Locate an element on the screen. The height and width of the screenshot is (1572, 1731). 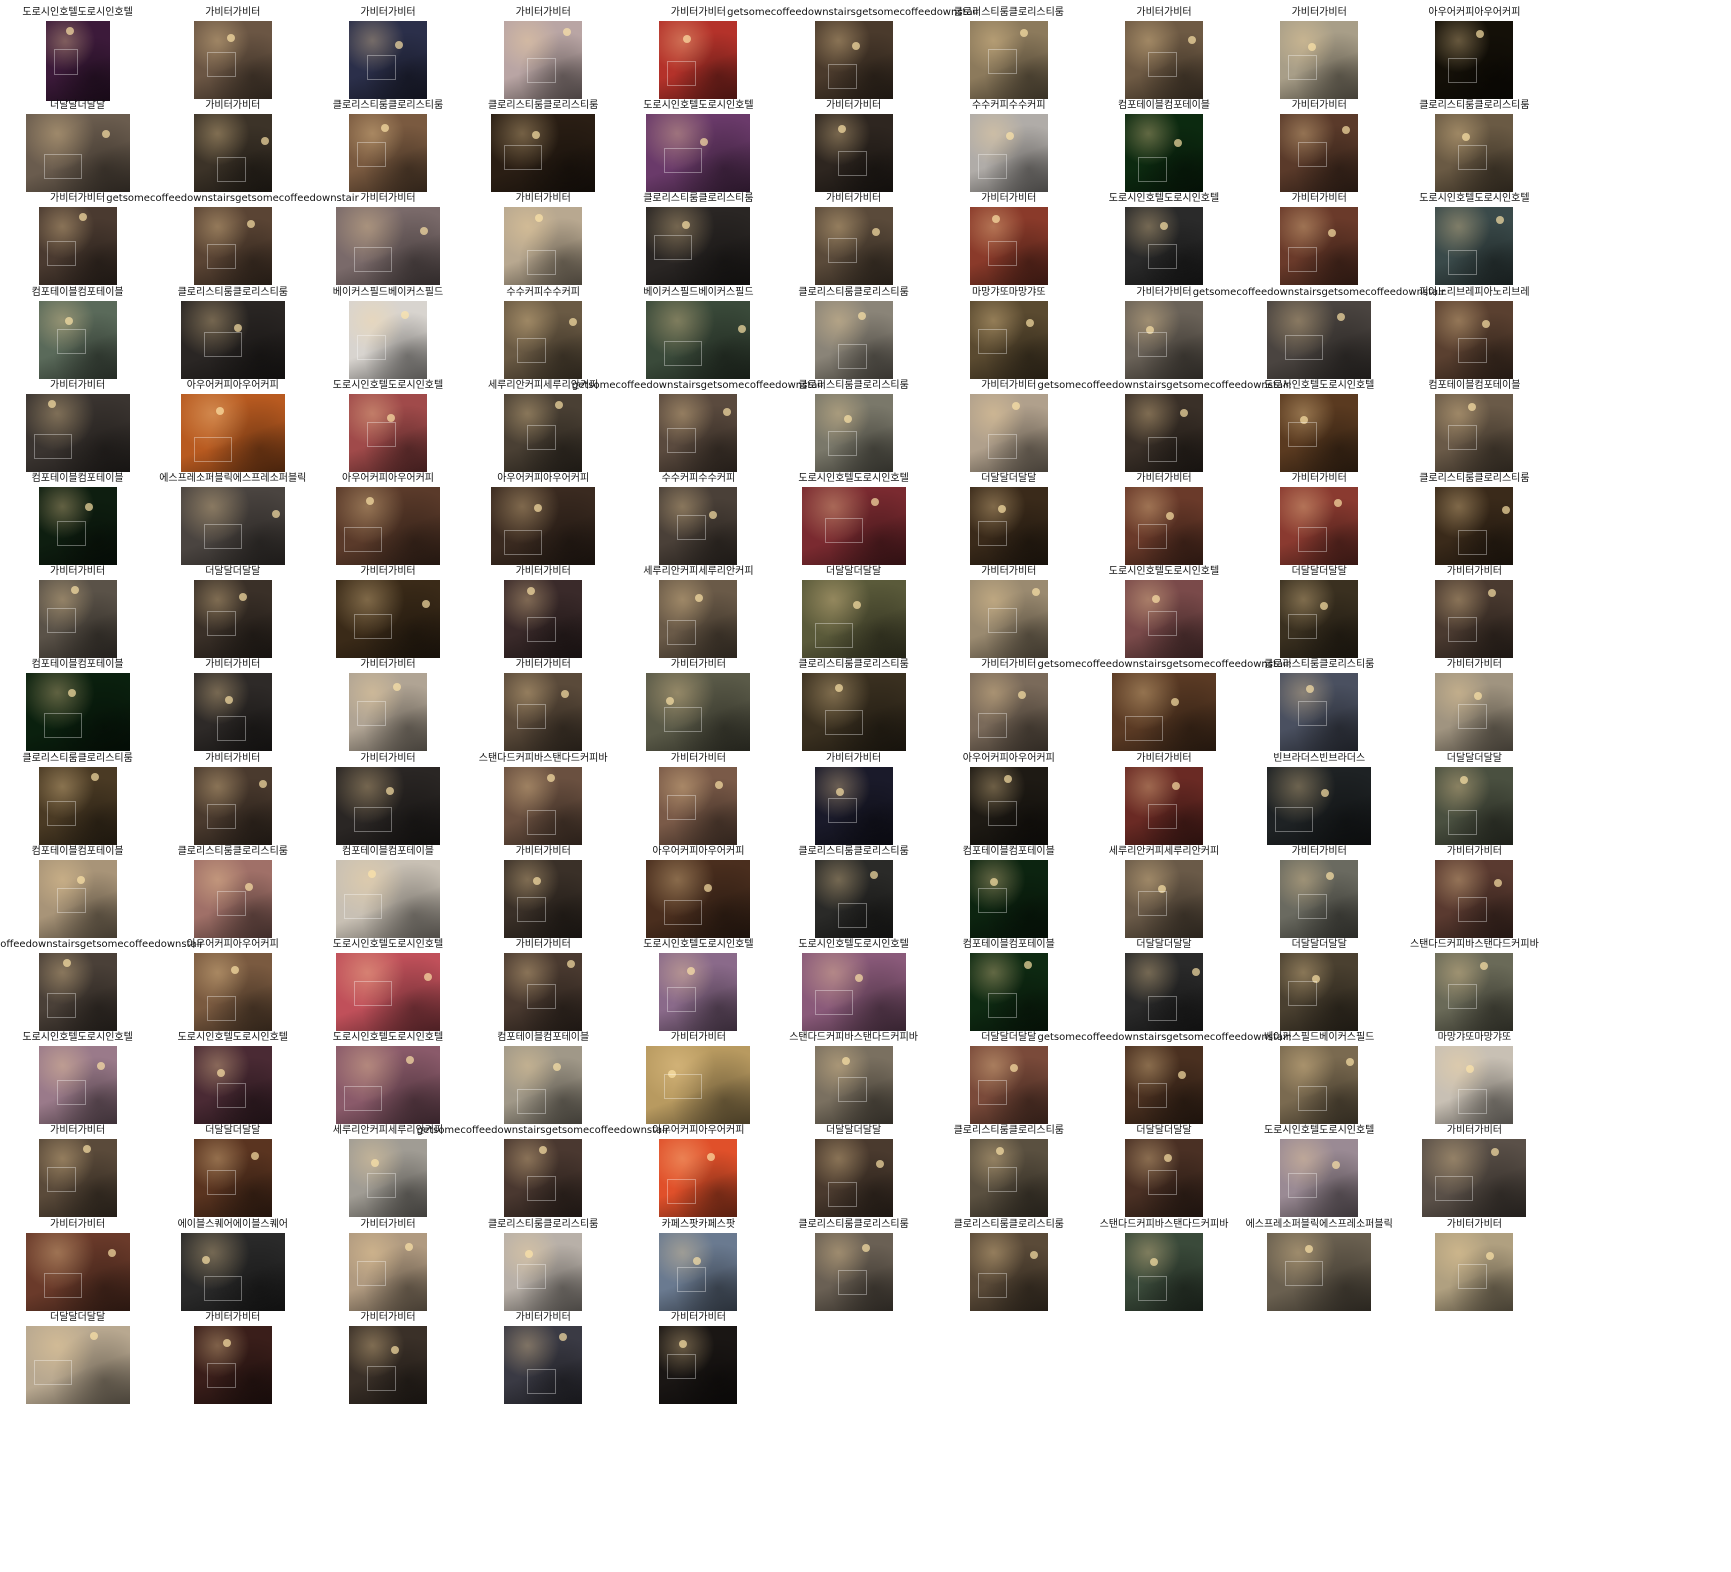
gallery-item: 빈브라더스빈브라더스 is located at coordinates (1319, 804).